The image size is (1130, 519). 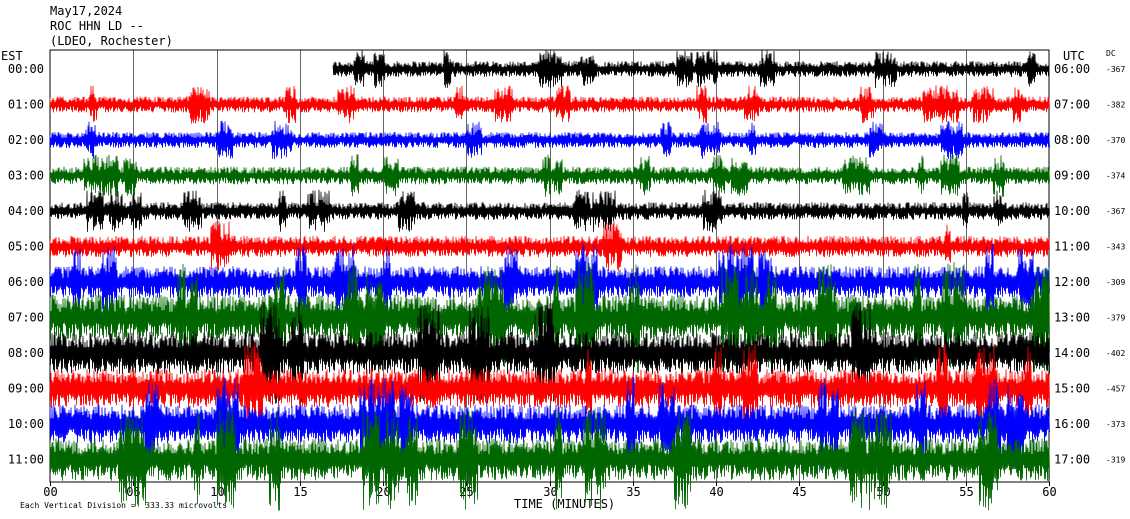 What do you see at coordinates (550, 492) in the screenshot?
I see `x-tick-label: 30` at bounding box center [550, 492].